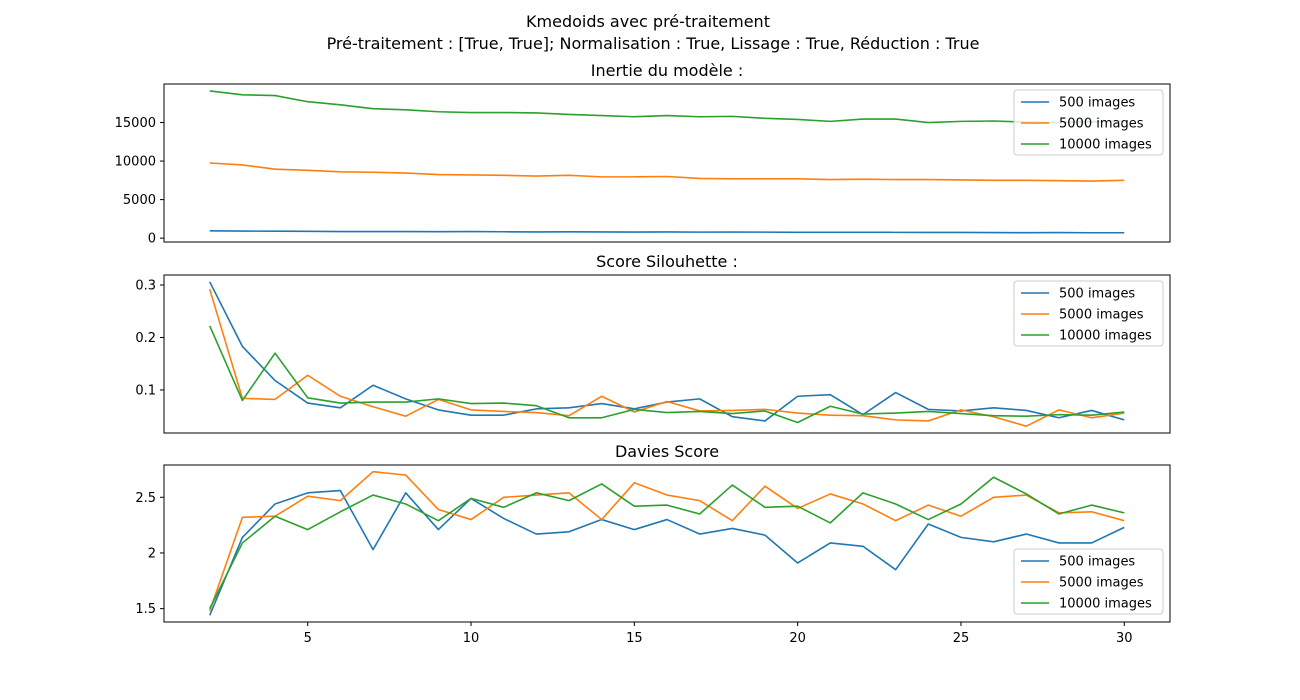 The height and width of the screenshot is (700, 1300). What do you see at coordinates (667, 451) in the screenshot?
I see `subplot-title: Davies Score` at bounding box center [667, 451].